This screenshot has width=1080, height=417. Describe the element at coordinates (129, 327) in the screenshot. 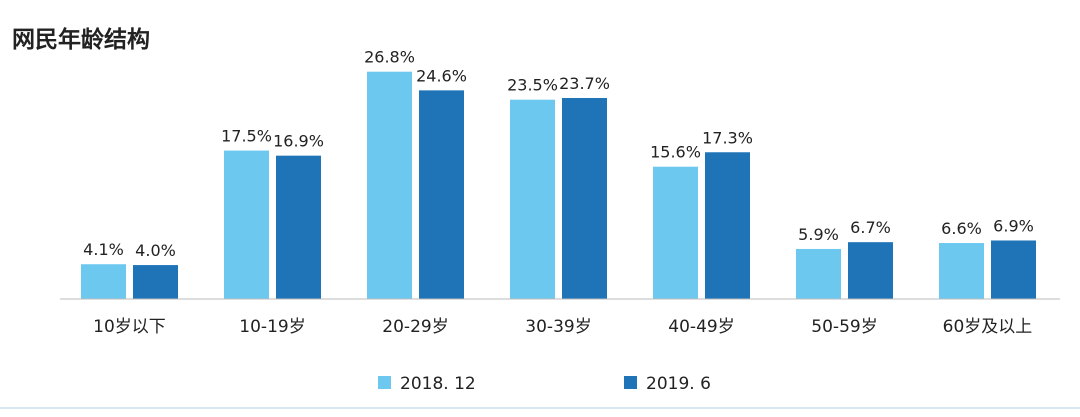

I see `category-label: 10岁以下` at that location.